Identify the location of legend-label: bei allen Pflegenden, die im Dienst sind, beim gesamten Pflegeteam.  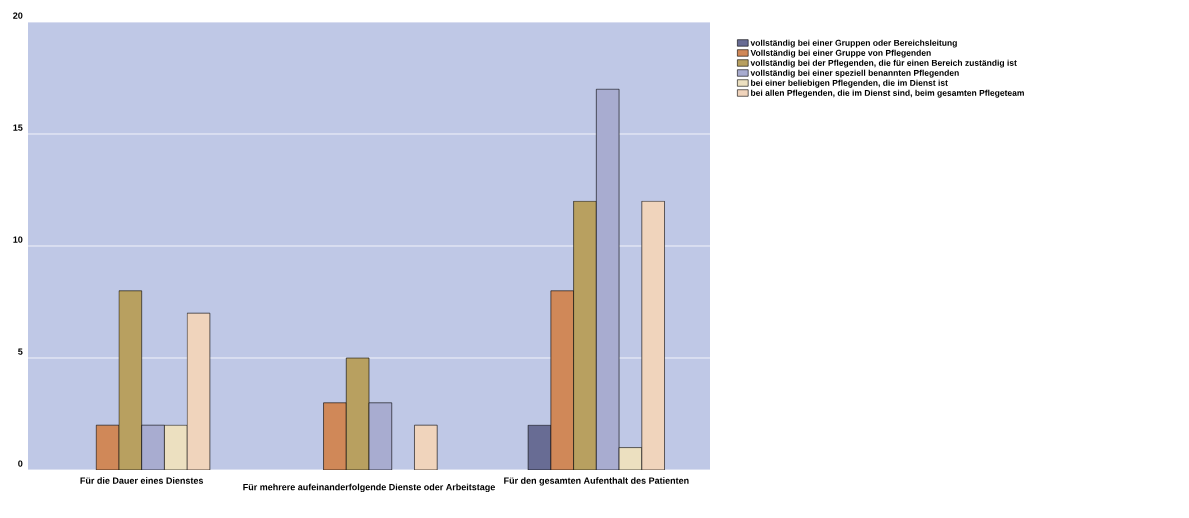
(887, 93).